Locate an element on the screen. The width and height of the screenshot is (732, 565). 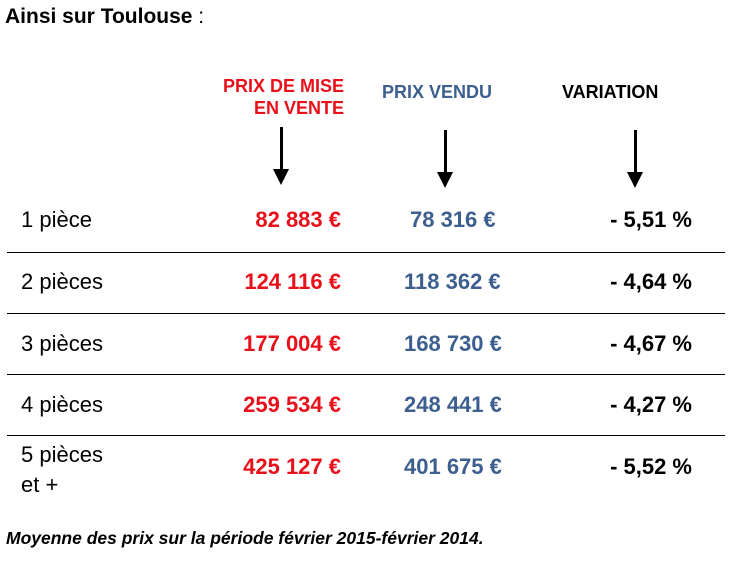
row-label: 3 pièces is located at coordinates (62, 343).